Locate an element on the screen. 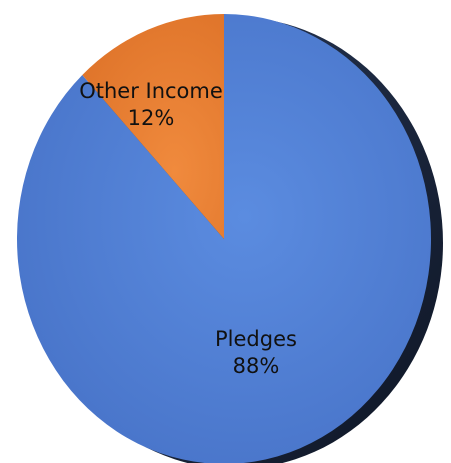 This screenshot has height=463, width=451. other-income-label: Other Income is located at coordinates (151, 91).